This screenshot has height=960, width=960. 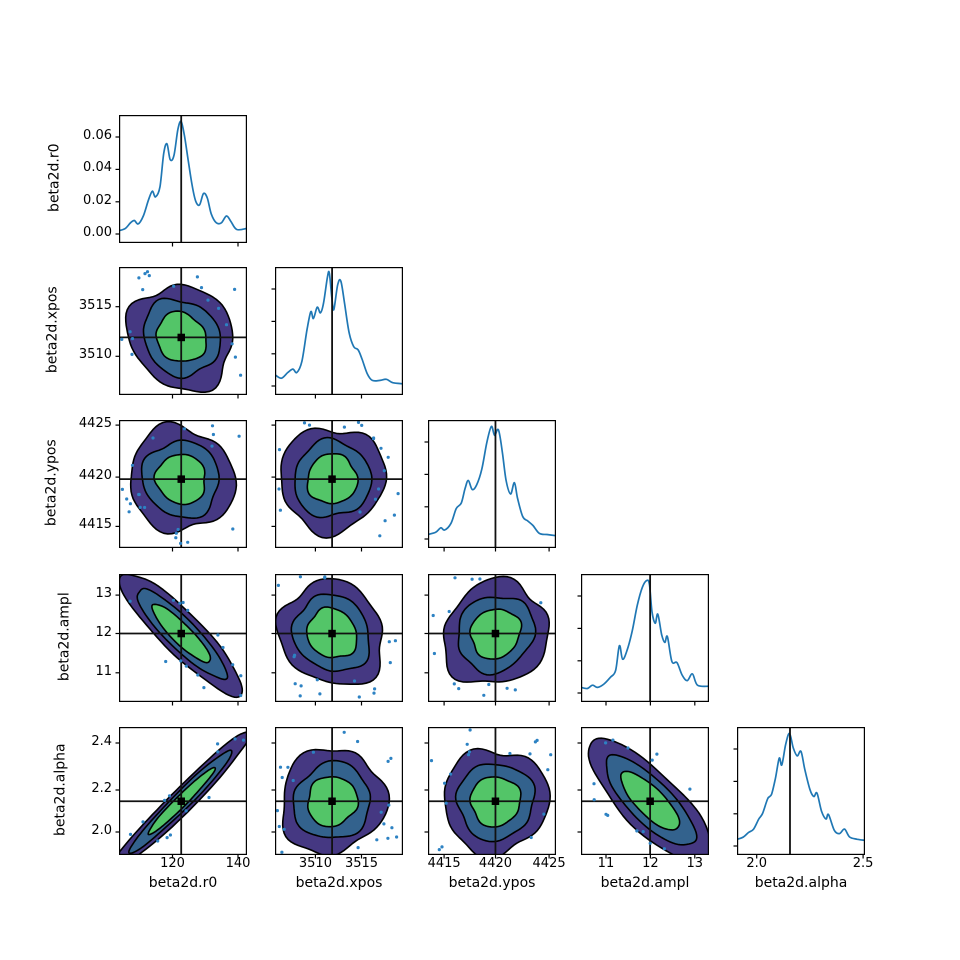 I want to click on panel-kde-xpos, so click(x=337, y=333).